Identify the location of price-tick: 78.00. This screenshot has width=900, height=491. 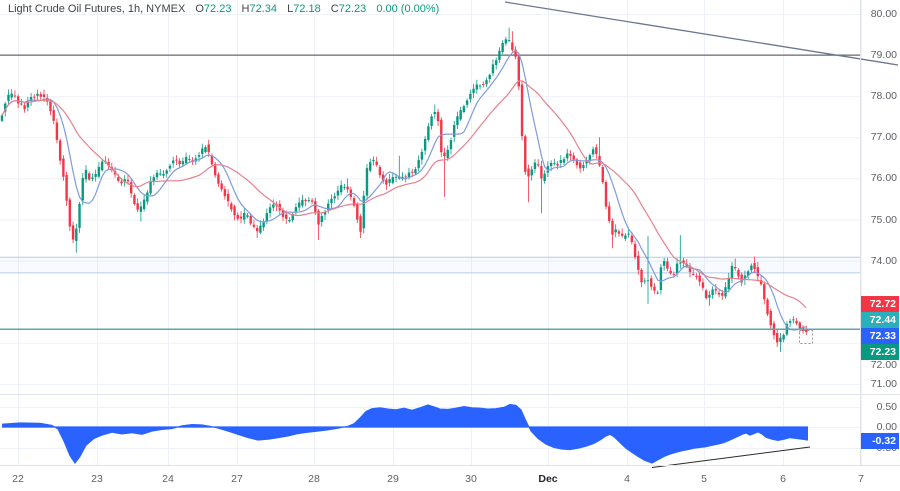
(883, 96).